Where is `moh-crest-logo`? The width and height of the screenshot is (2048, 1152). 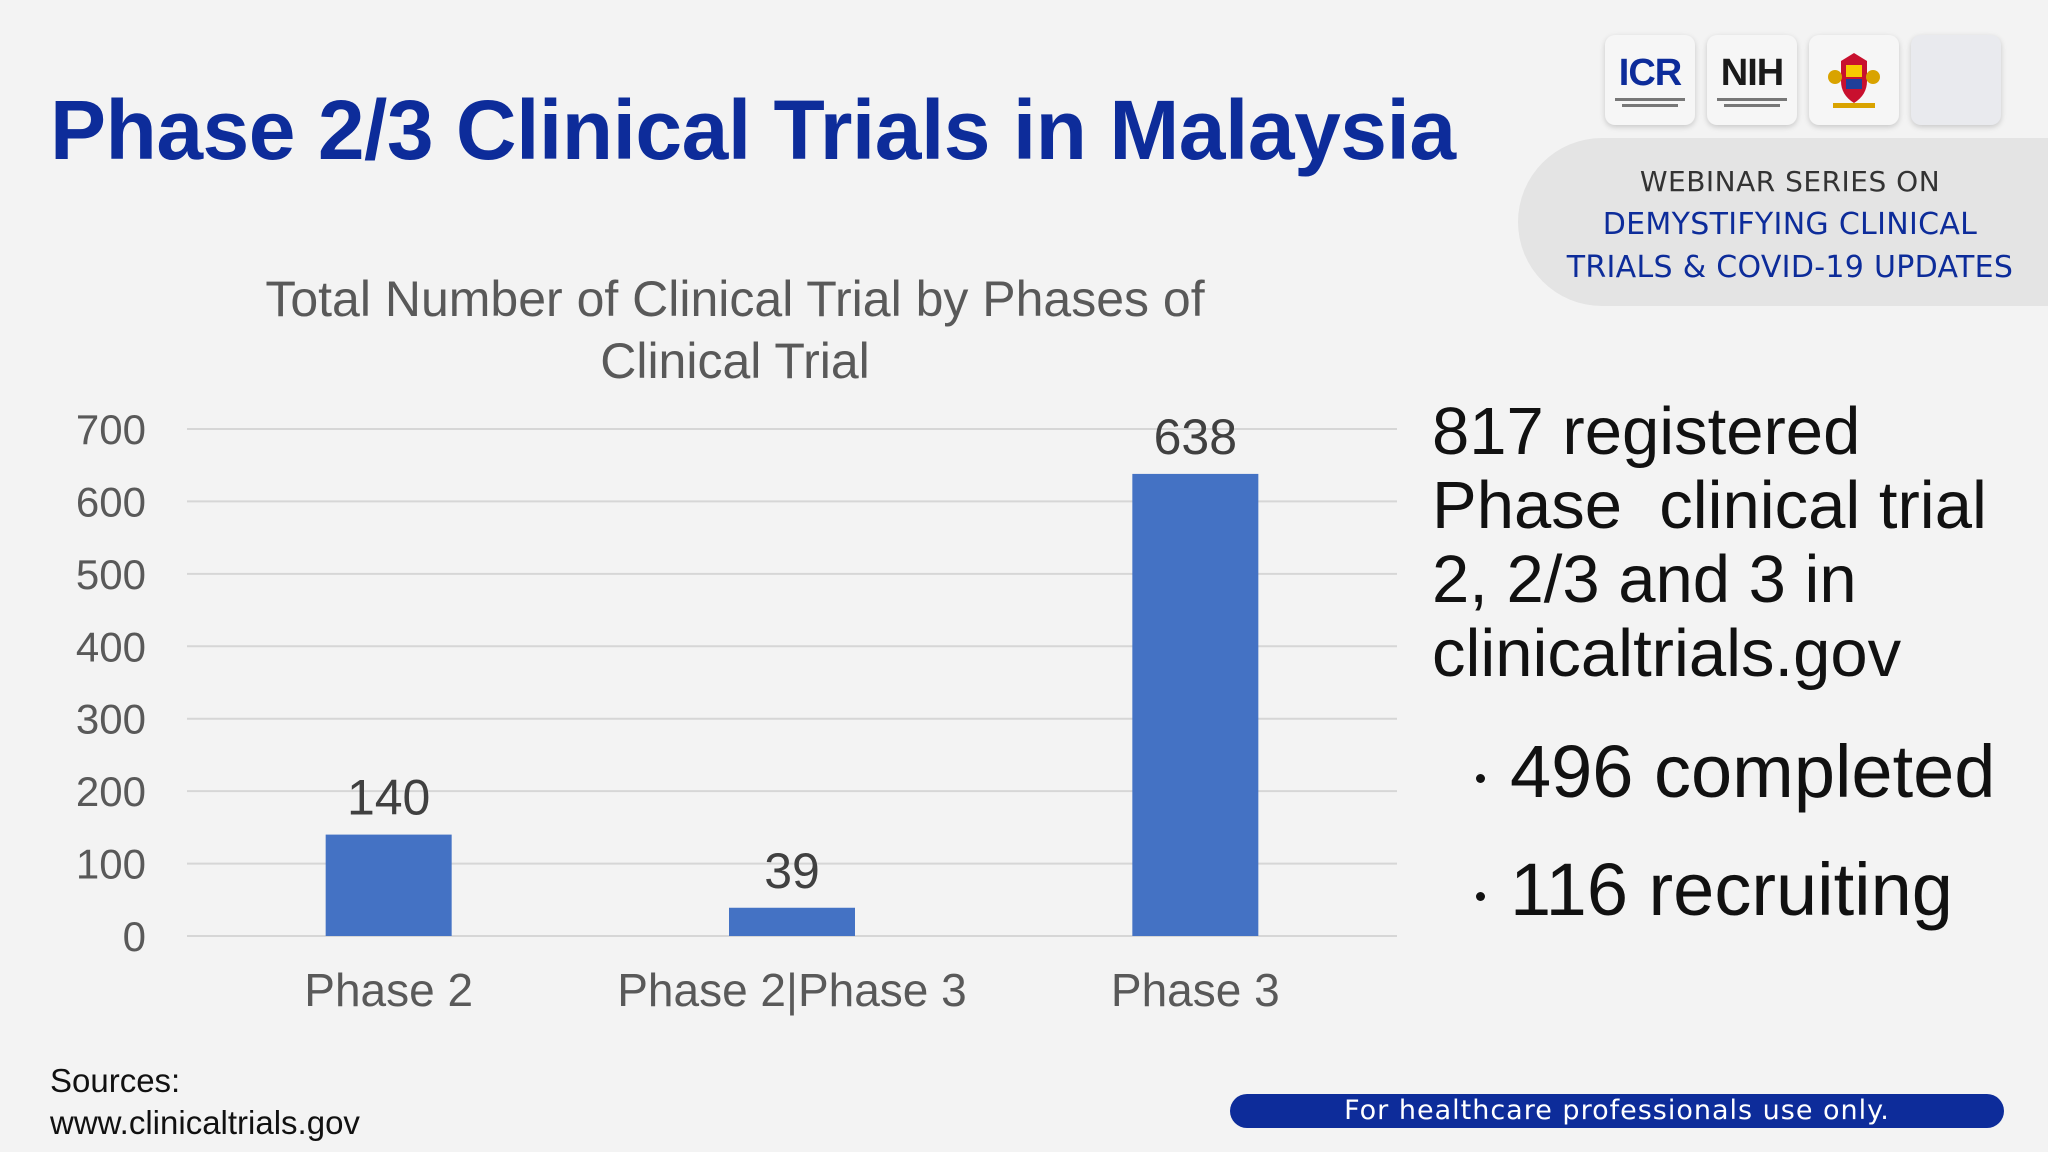
moh-crest-logo is located at coordinates (1854, 80).